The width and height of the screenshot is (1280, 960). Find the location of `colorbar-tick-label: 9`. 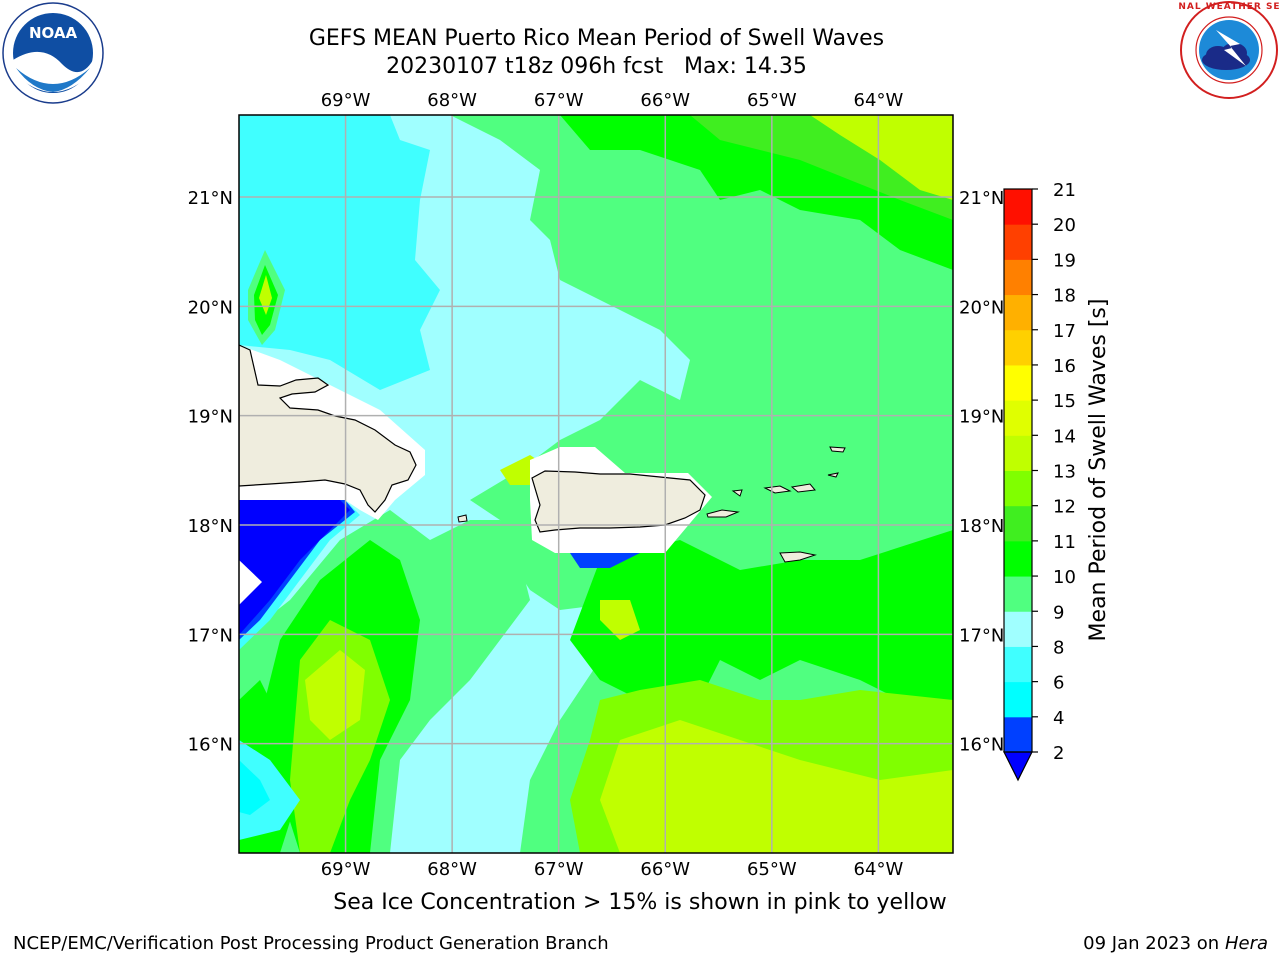

colorbar-tick-label: 9 is located at coordinates (1058, 612).